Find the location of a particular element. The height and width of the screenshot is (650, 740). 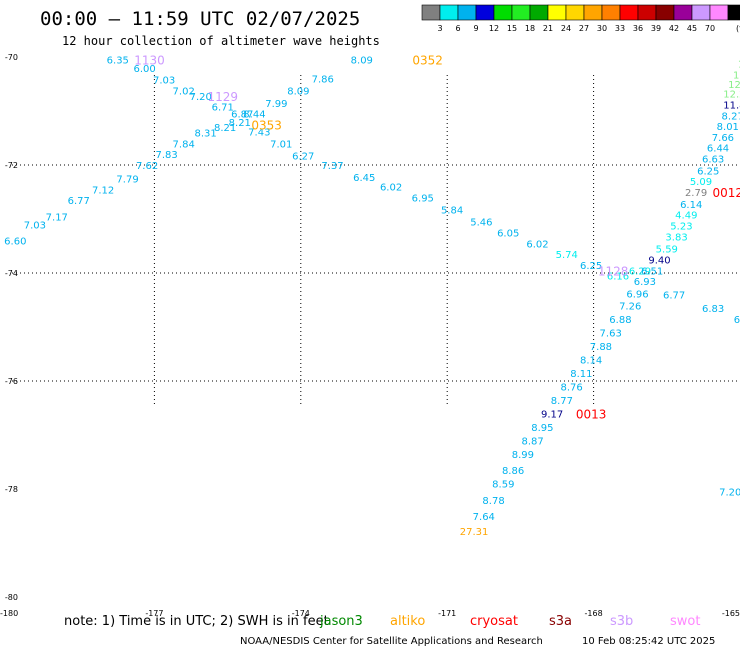

track-time-label: 0013 is located at coordinates (591, 414).